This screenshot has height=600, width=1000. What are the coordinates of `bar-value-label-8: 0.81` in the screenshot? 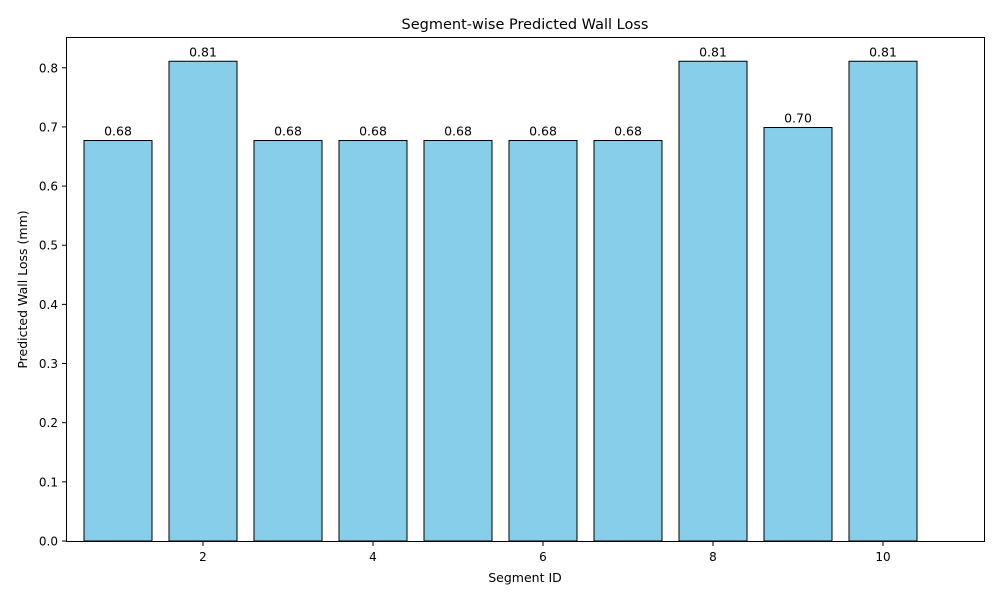 It's located at (713, 51).